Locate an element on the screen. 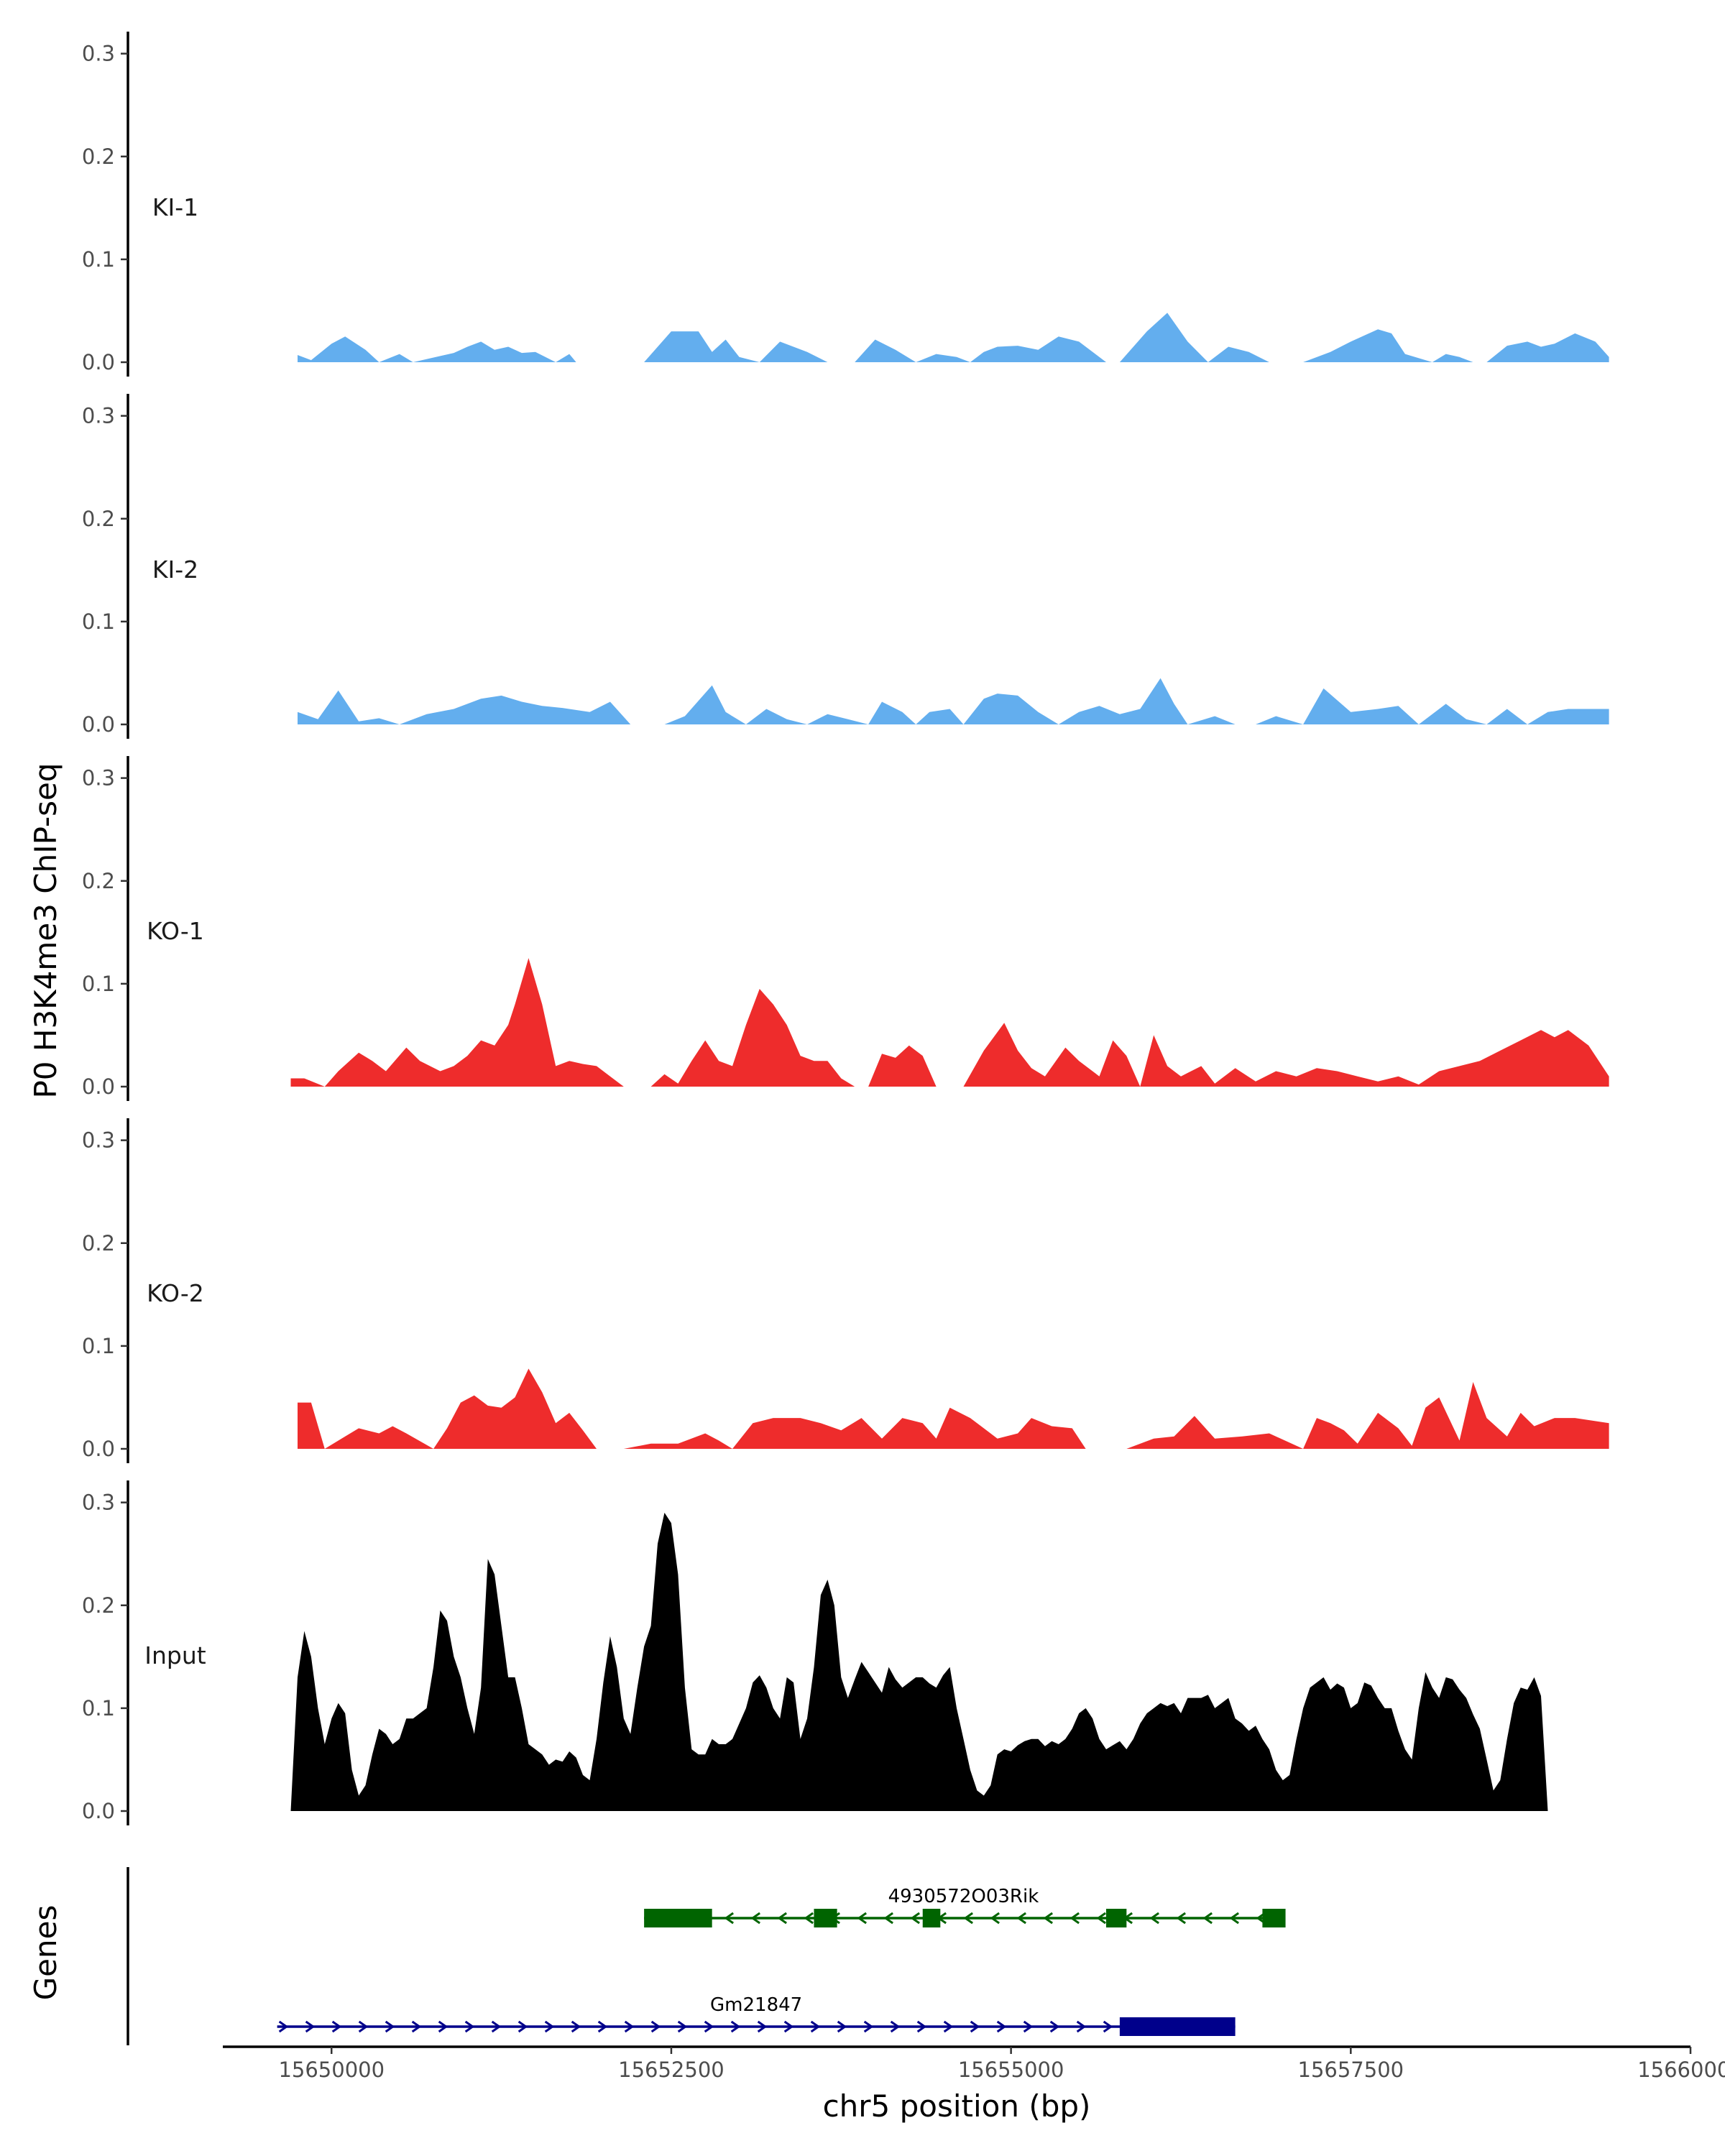 The image size is (1725, 2156). gene-label: Gm21847 is located at coordinates (756, 2005).